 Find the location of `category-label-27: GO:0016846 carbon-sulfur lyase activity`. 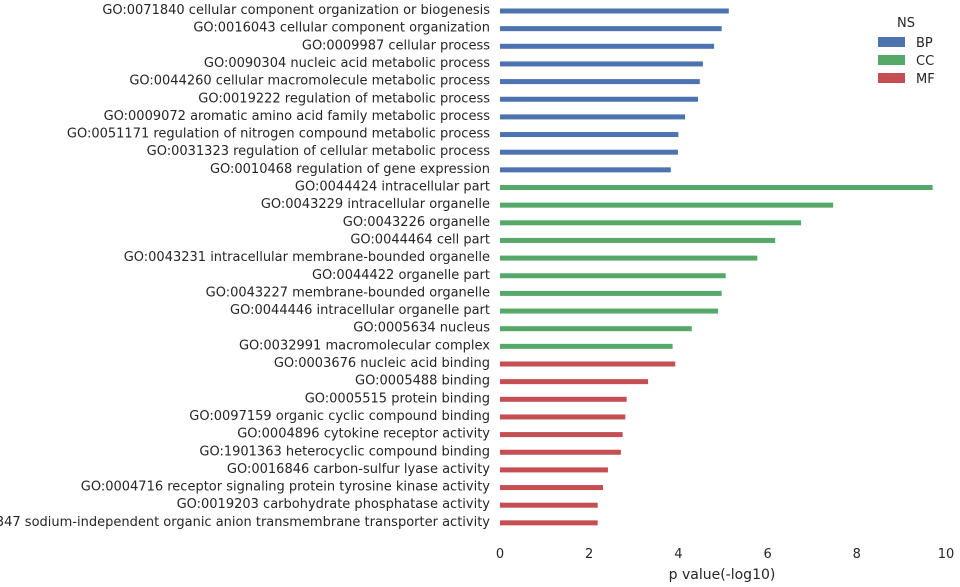

category-label-27: GO:0016846 carbon-sulfur lyase activity is located at coordinates (358, 469).